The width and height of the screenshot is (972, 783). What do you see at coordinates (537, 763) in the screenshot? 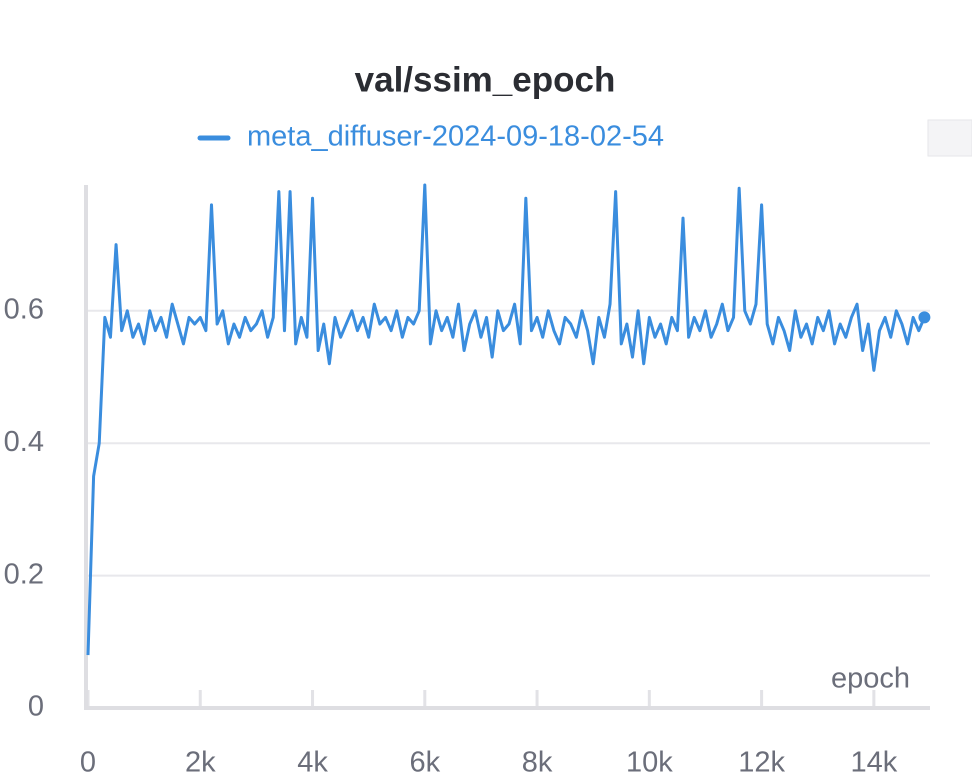
I see `x-tick-label: 8k` at bounding box center [537, 763].